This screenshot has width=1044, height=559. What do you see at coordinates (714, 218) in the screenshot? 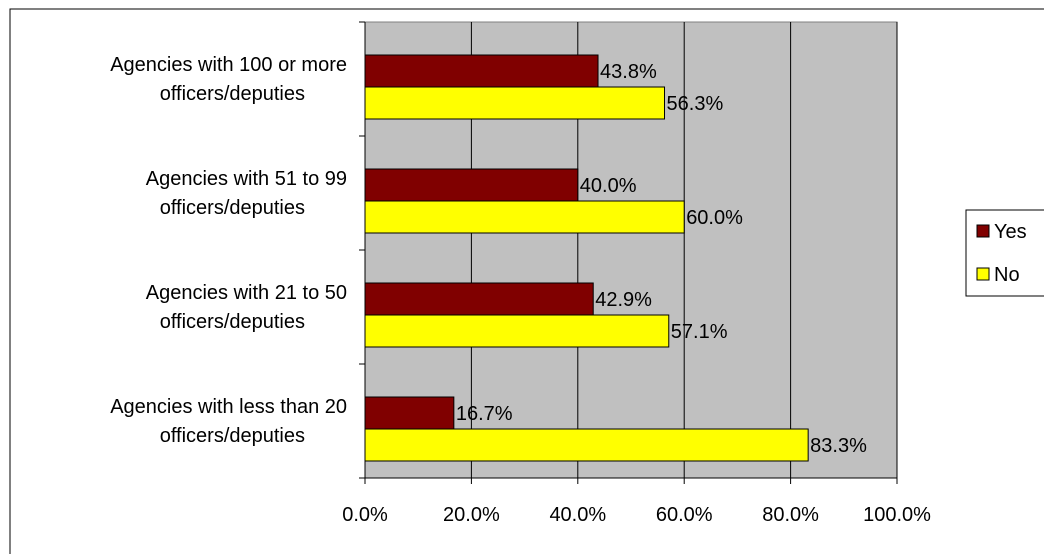
I see `data-label: 60.0%` at bounding box center [714, 218].